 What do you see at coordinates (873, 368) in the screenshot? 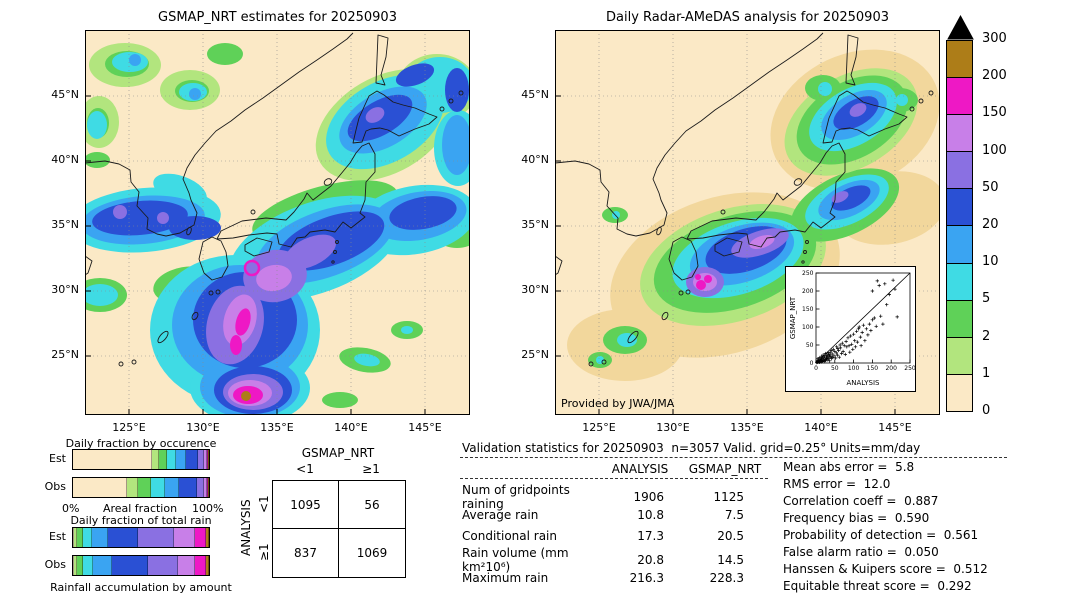
I see `inset-xtick-label: 150` at bounding box center [873, 368].